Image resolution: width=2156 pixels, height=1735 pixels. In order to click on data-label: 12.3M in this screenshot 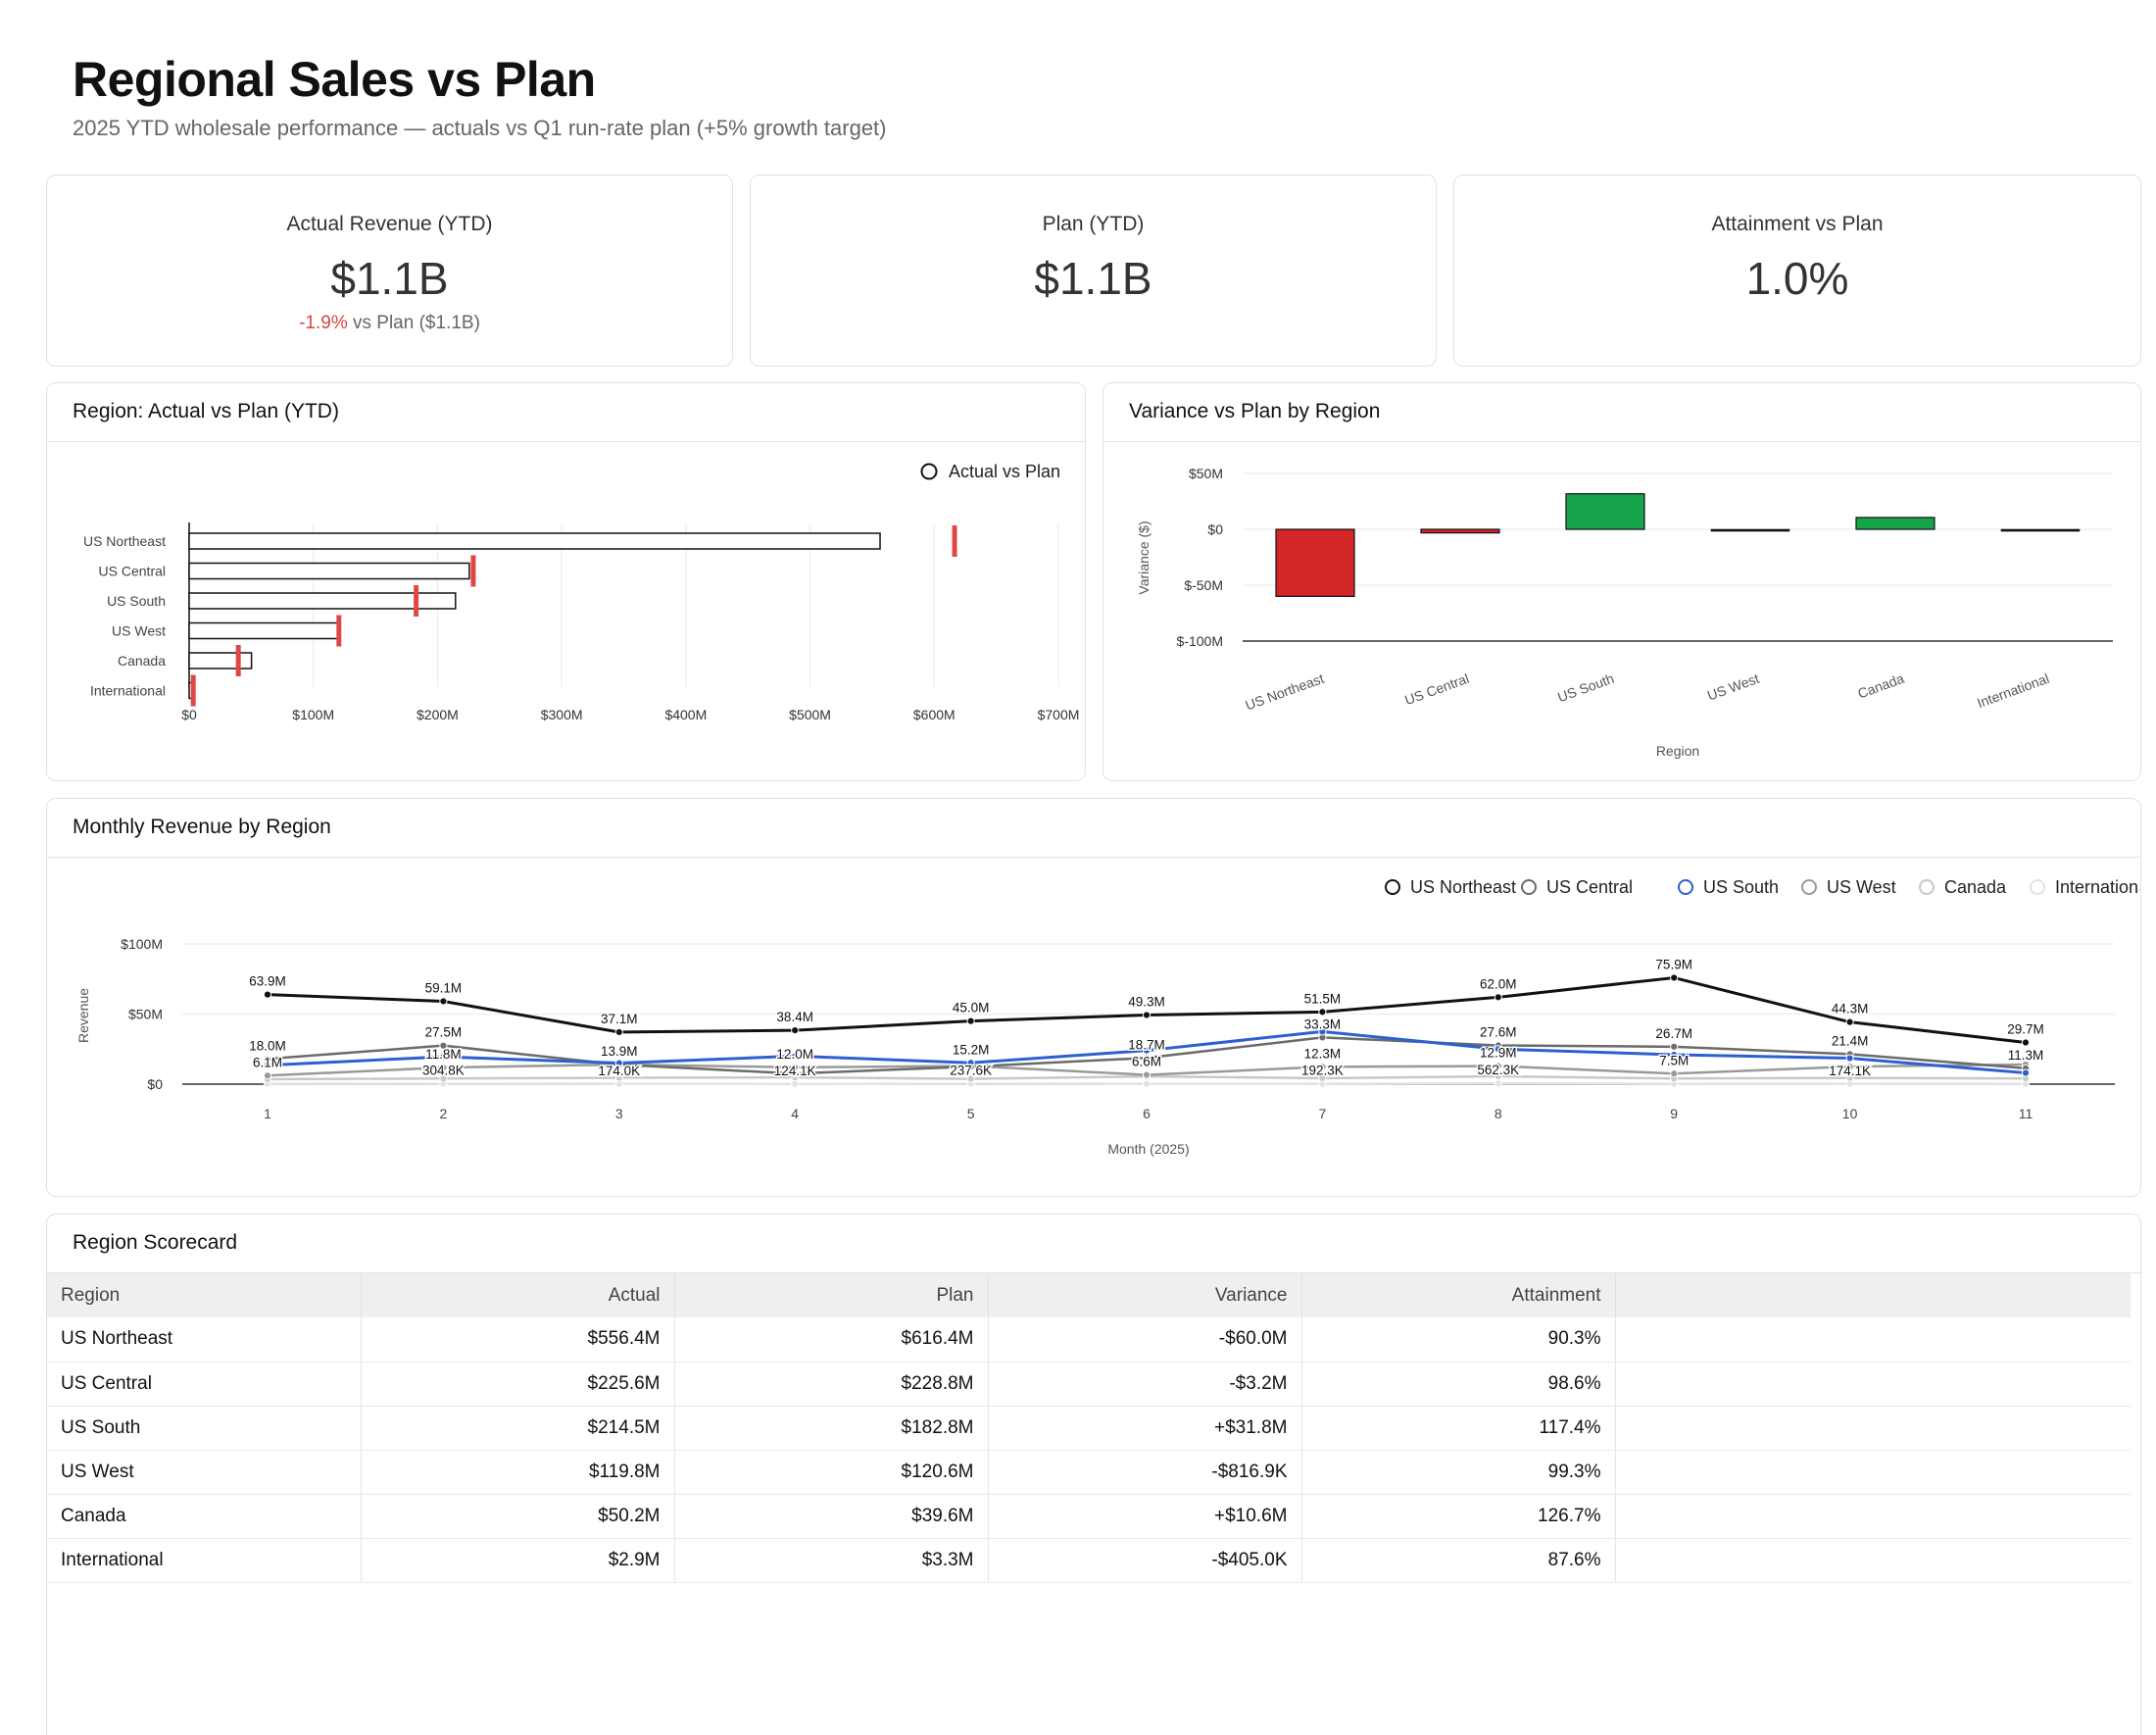, I will do `click(1323, 1053)`.